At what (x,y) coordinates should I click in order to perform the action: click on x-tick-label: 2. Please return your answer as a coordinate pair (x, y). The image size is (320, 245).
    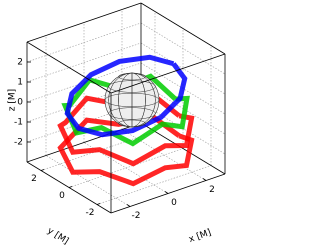
    Looking at the image, I should click on (212, 190).